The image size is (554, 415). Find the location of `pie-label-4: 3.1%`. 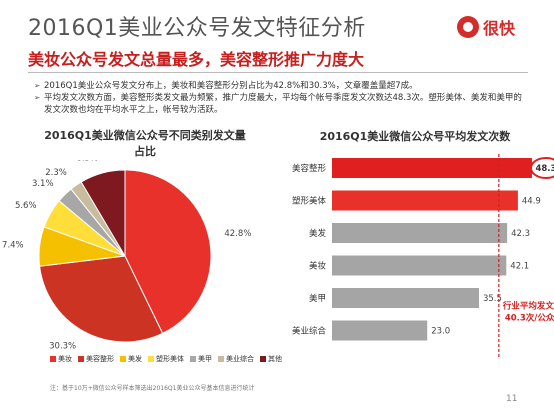

pie-label-4: 3.1% is located at coordinates (43, 184).